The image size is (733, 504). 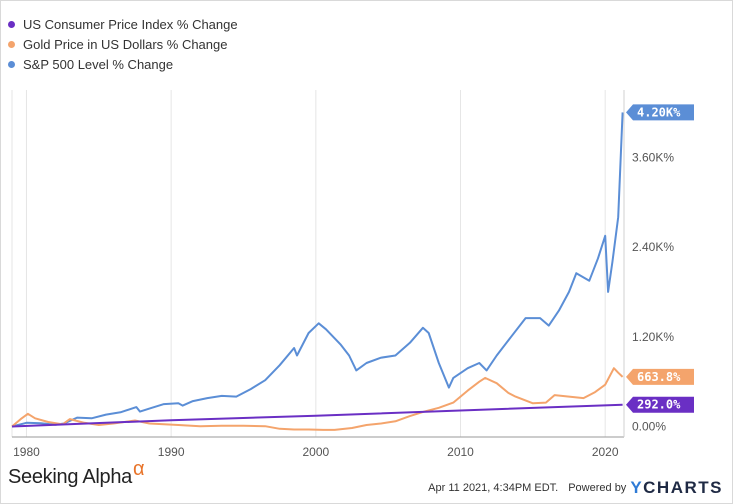 I want to click on legend-marker-gold, so click(x=11, y=44).